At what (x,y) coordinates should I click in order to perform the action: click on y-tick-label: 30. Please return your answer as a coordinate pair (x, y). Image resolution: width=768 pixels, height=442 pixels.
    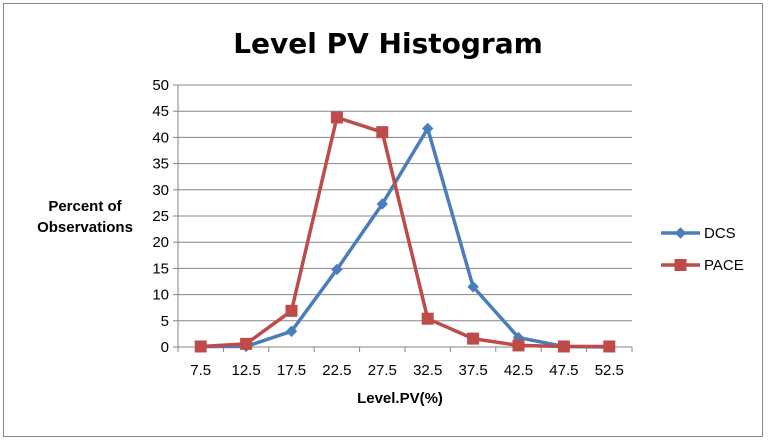
    Looking at the image, I should click on (160, 190).